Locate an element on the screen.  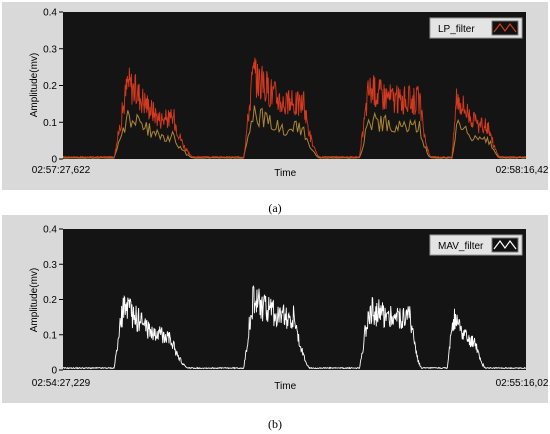
x-start-label: 02:54:27,229 is located at coordinates (61, 383).